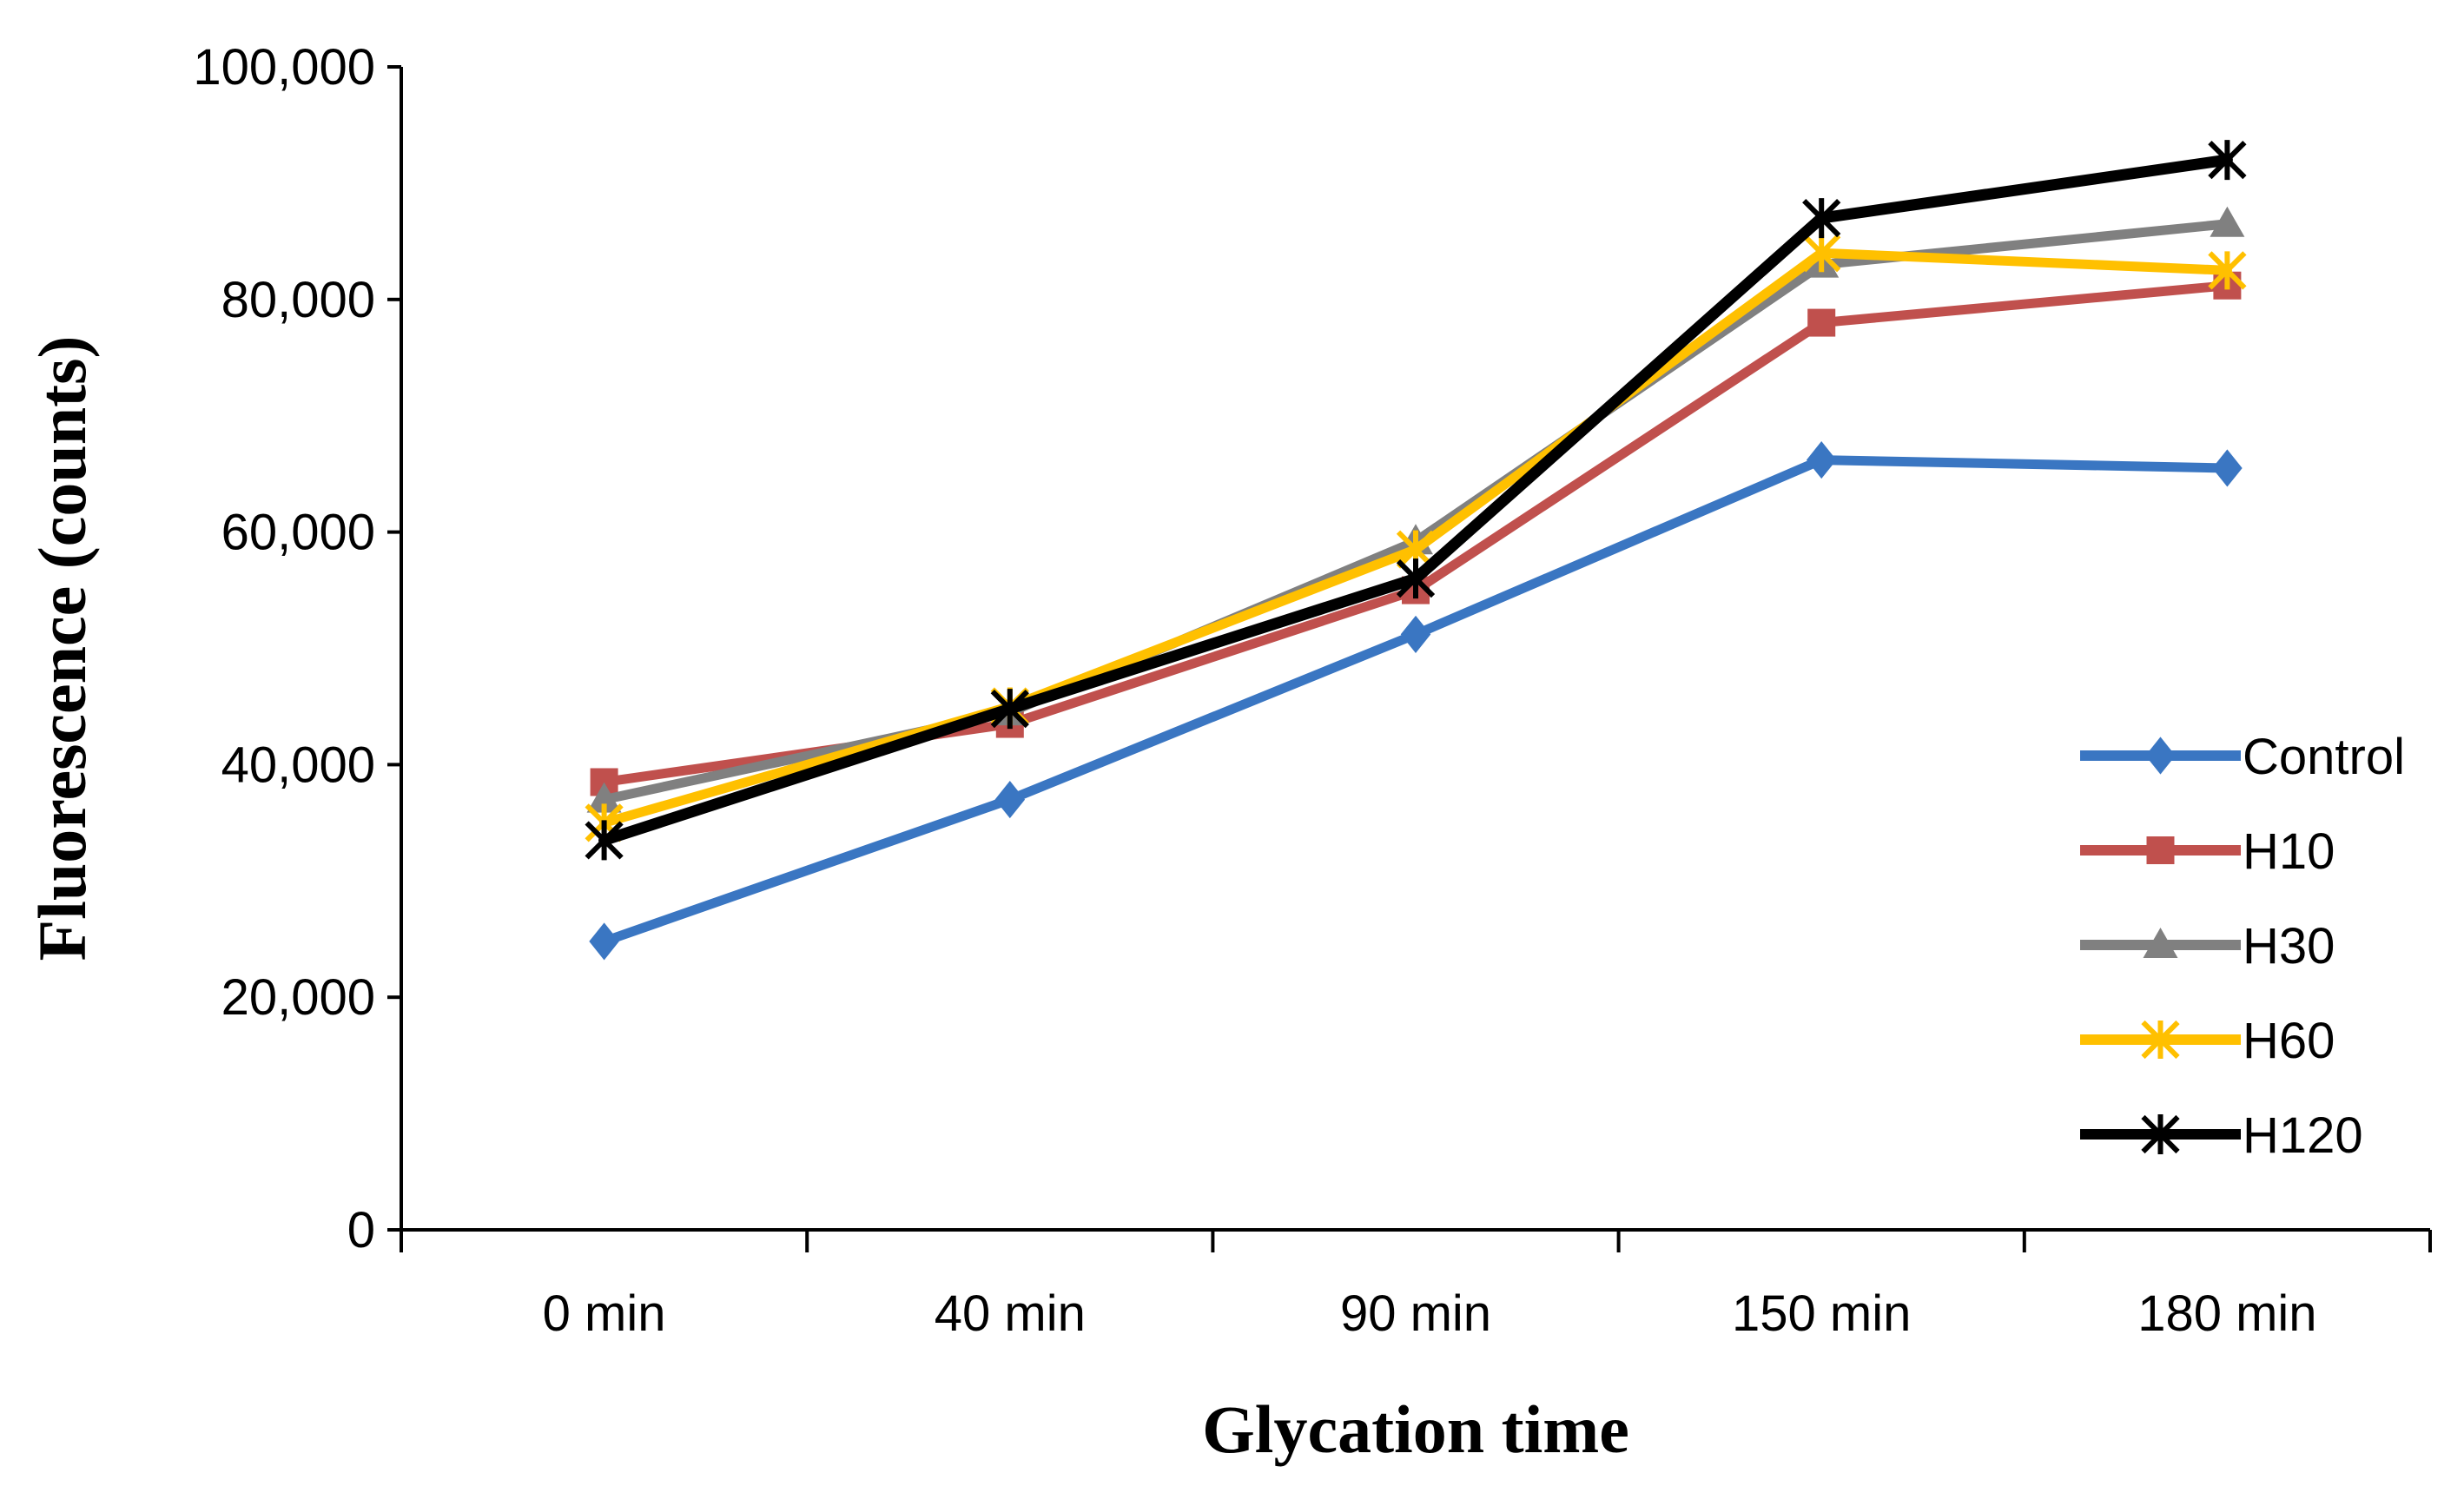  What do you see at coordinates (298, 765) in the screenshot?
I see `y-tick-label: 40,000` at bounding box center [298, 765].